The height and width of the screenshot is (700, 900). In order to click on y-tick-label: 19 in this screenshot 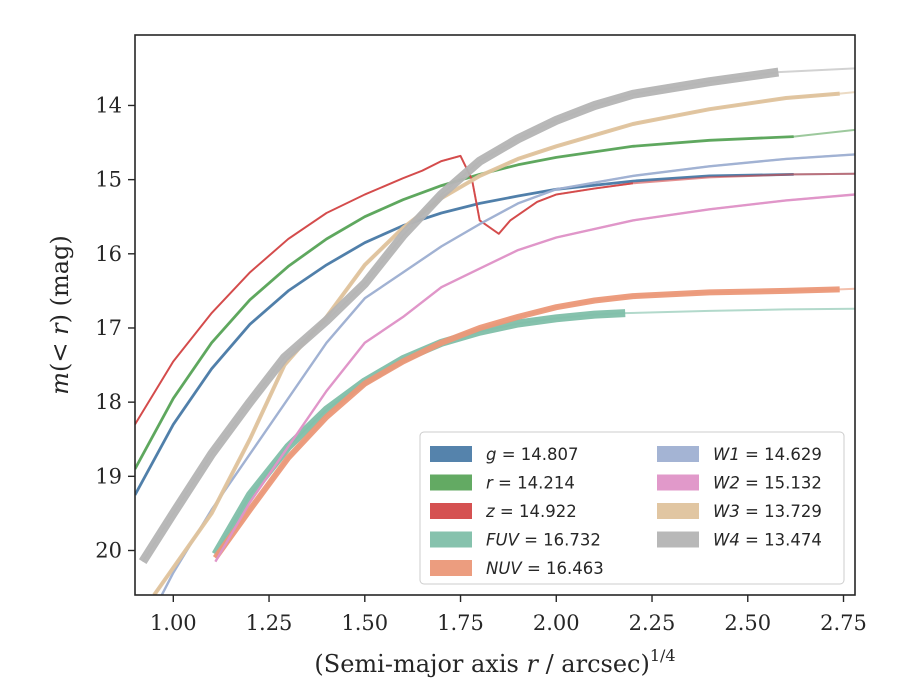, I will do `click(108, 476)`.